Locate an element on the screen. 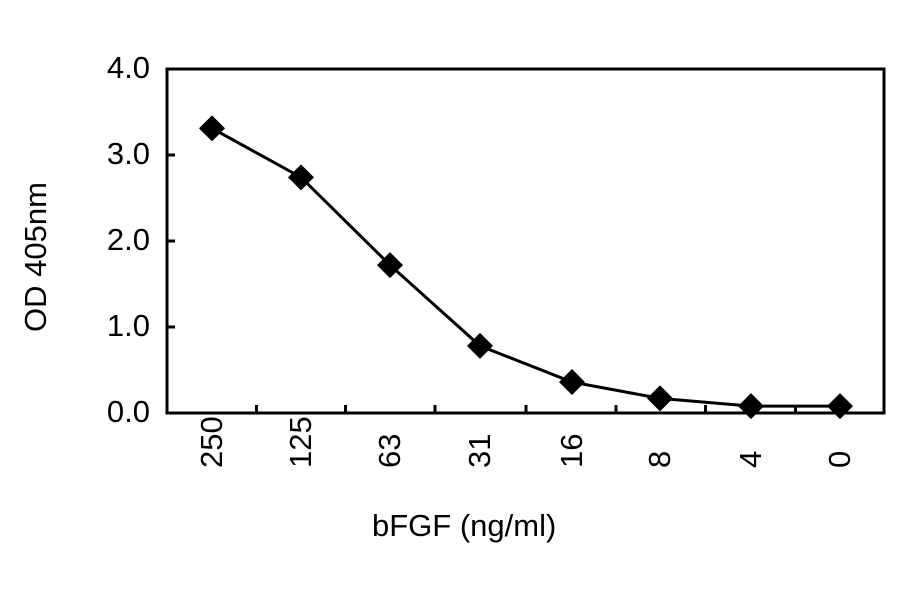 This screenshot has height=594, width=900. y-tick-label: 4.0 is located at coordinates (128, 67).